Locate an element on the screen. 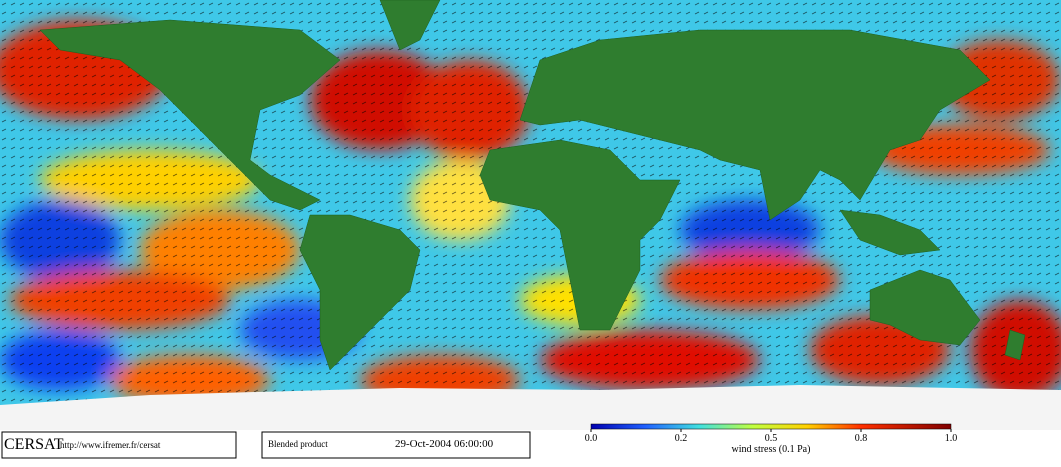 The image size is (1061, 467). product: Blended product is located at coordinates (298, 444).